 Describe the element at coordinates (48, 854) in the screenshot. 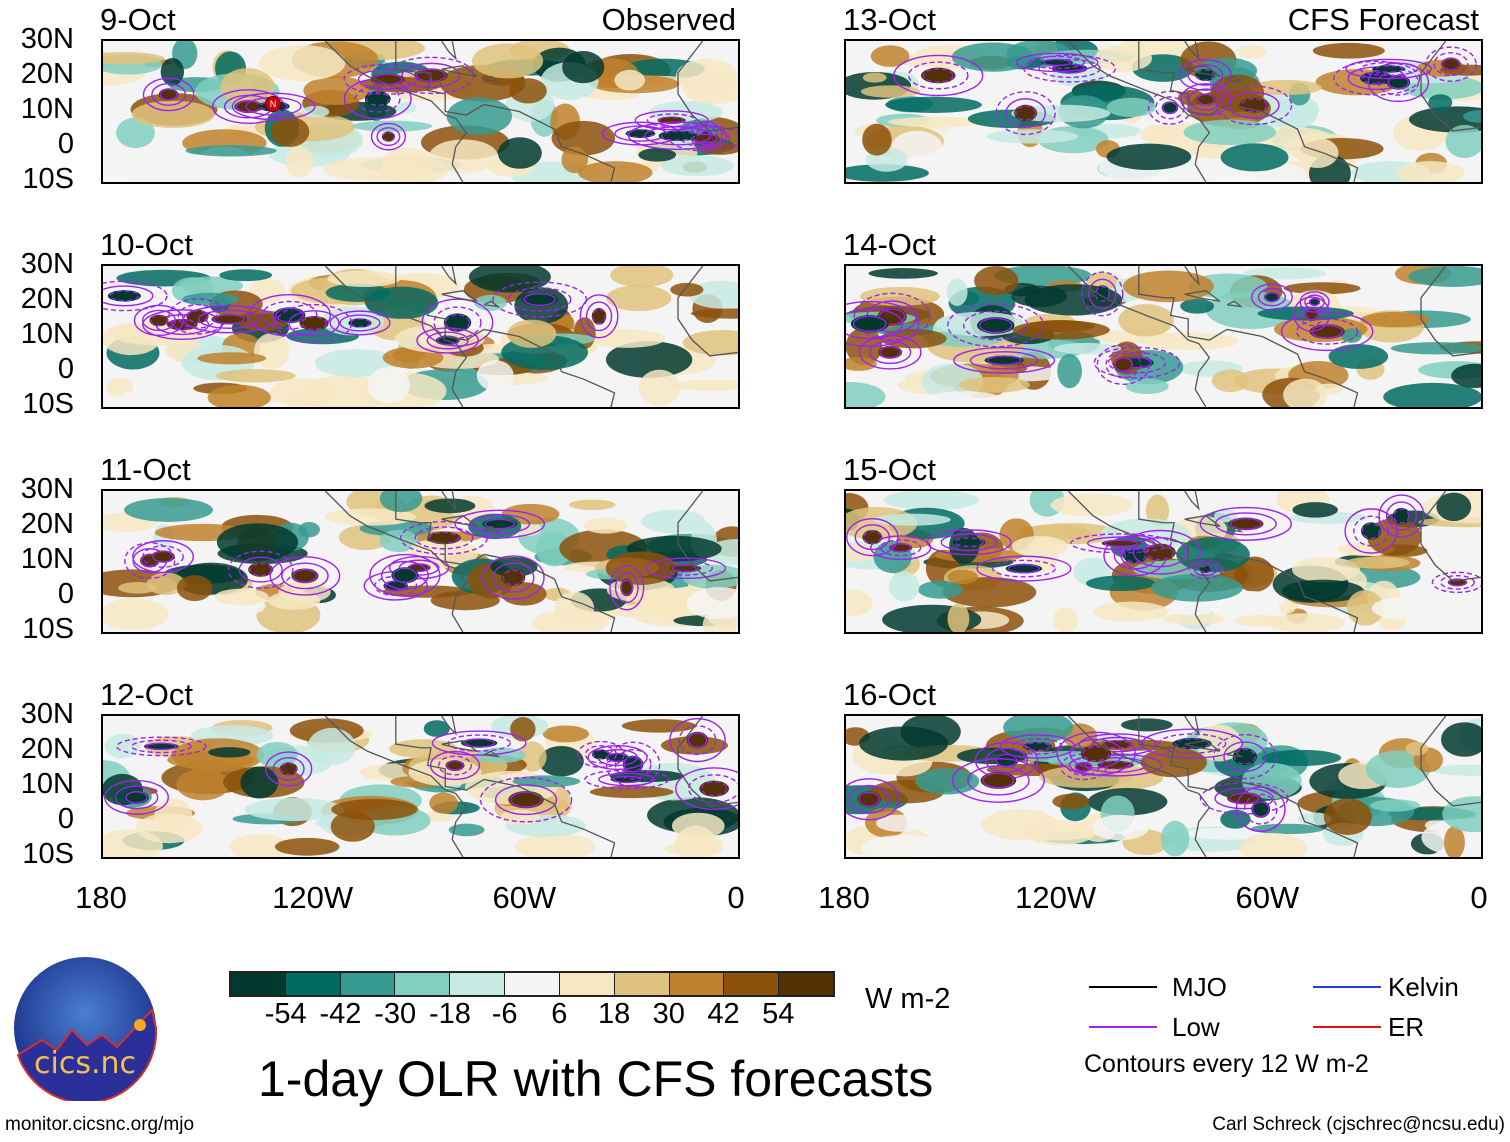

I see `lat-tick: 10S` at that location.